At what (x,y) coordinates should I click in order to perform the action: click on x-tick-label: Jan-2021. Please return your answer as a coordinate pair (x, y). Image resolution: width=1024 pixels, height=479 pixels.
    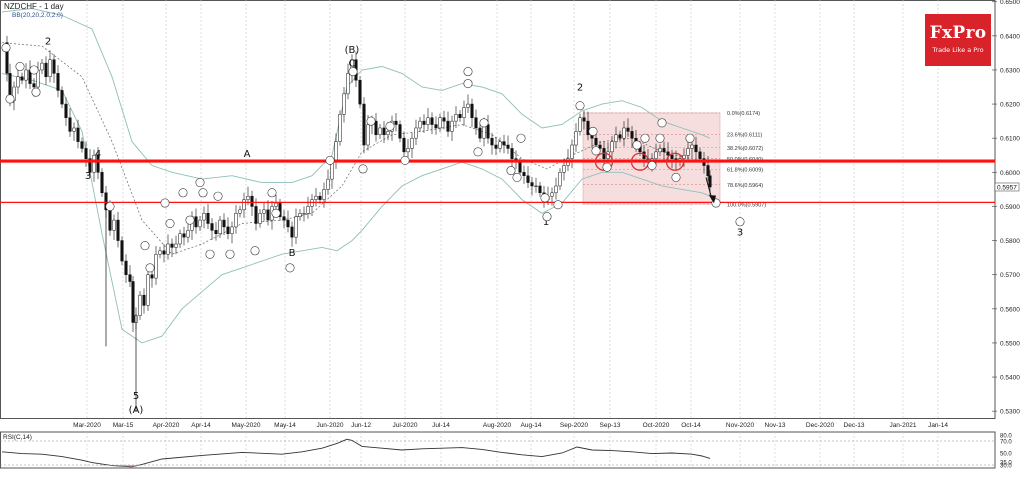
    Looking at the image, I should click on (902, 425).